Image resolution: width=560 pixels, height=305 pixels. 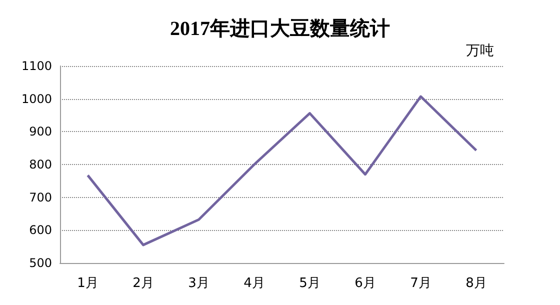 I want to click on y-tick-label: 800, so click(x=40, y=165).